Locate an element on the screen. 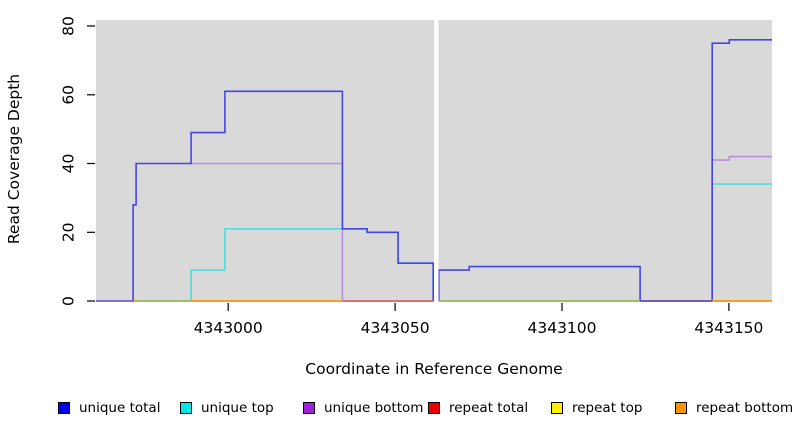 The image size is (792, 432). legend-item-unique-top: unique top is located at coordinates (227, 408).